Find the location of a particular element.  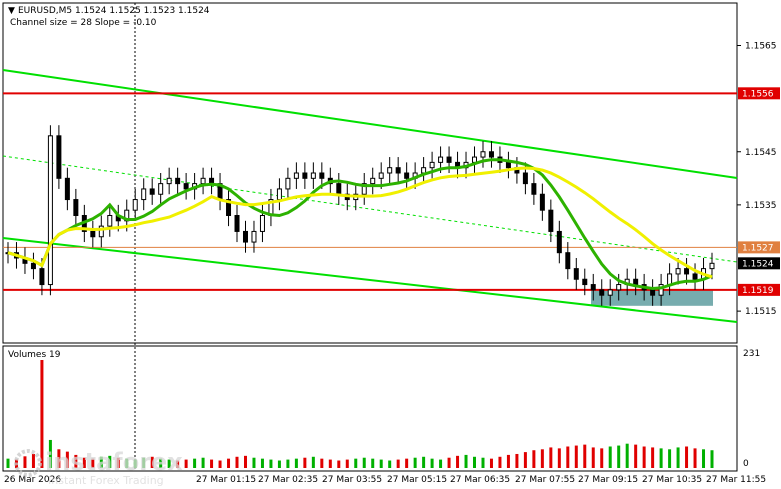

x-tick-label: 27 Mar 11:55 is located at coordinates (736, 480).